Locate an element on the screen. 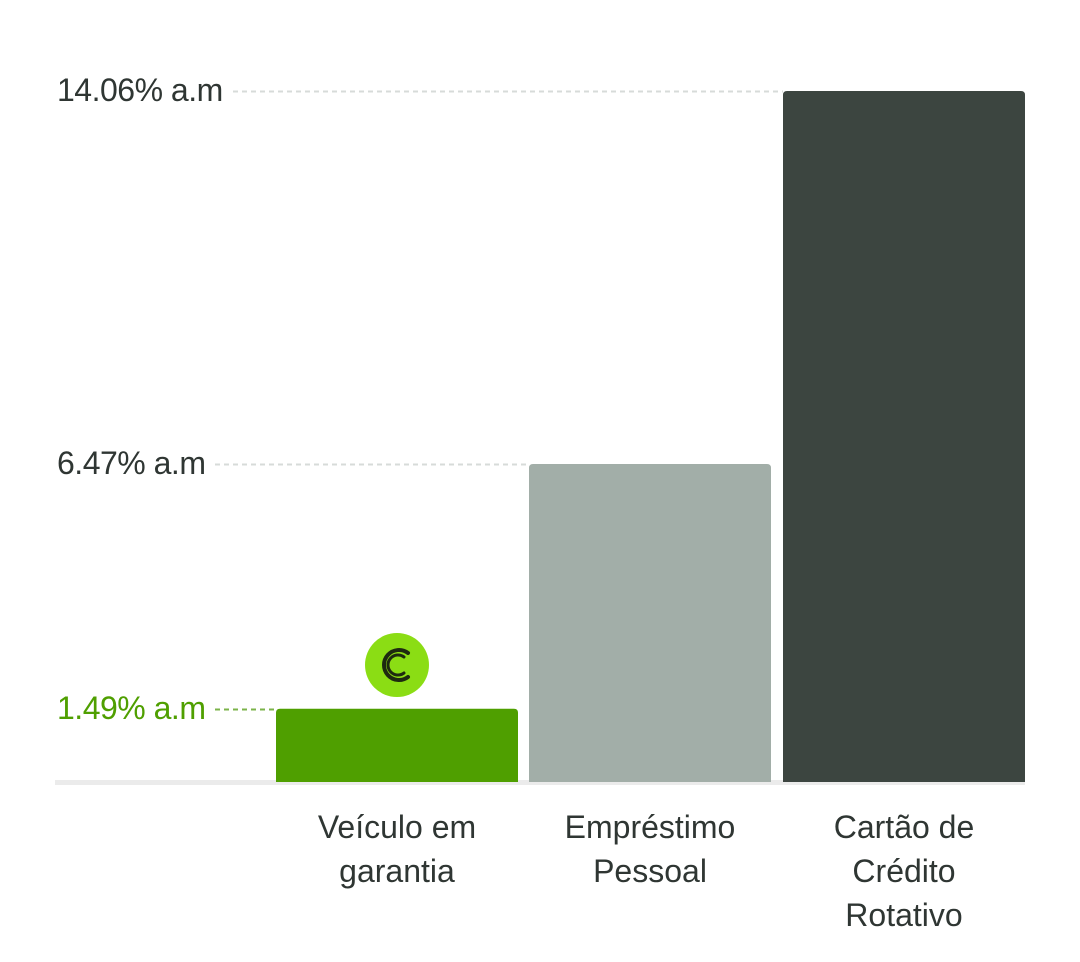 The height and width of the screenshot is (962, 1080). category-label-3: Cartão de Crédito Rotativo is located at coordinates (904, 871).